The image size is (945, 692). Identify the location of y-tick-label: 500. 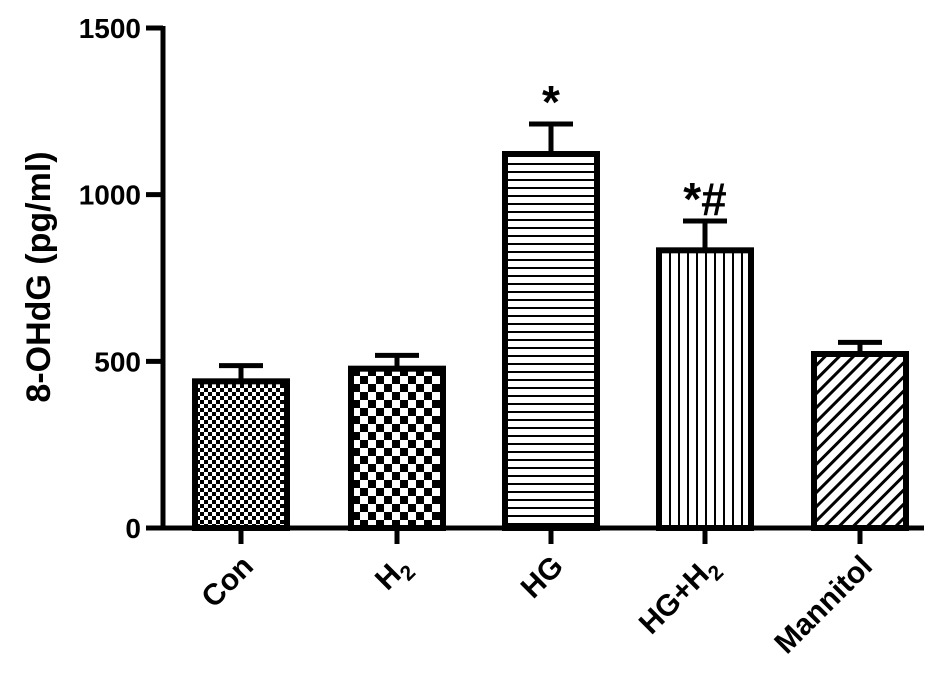
(117, 361).